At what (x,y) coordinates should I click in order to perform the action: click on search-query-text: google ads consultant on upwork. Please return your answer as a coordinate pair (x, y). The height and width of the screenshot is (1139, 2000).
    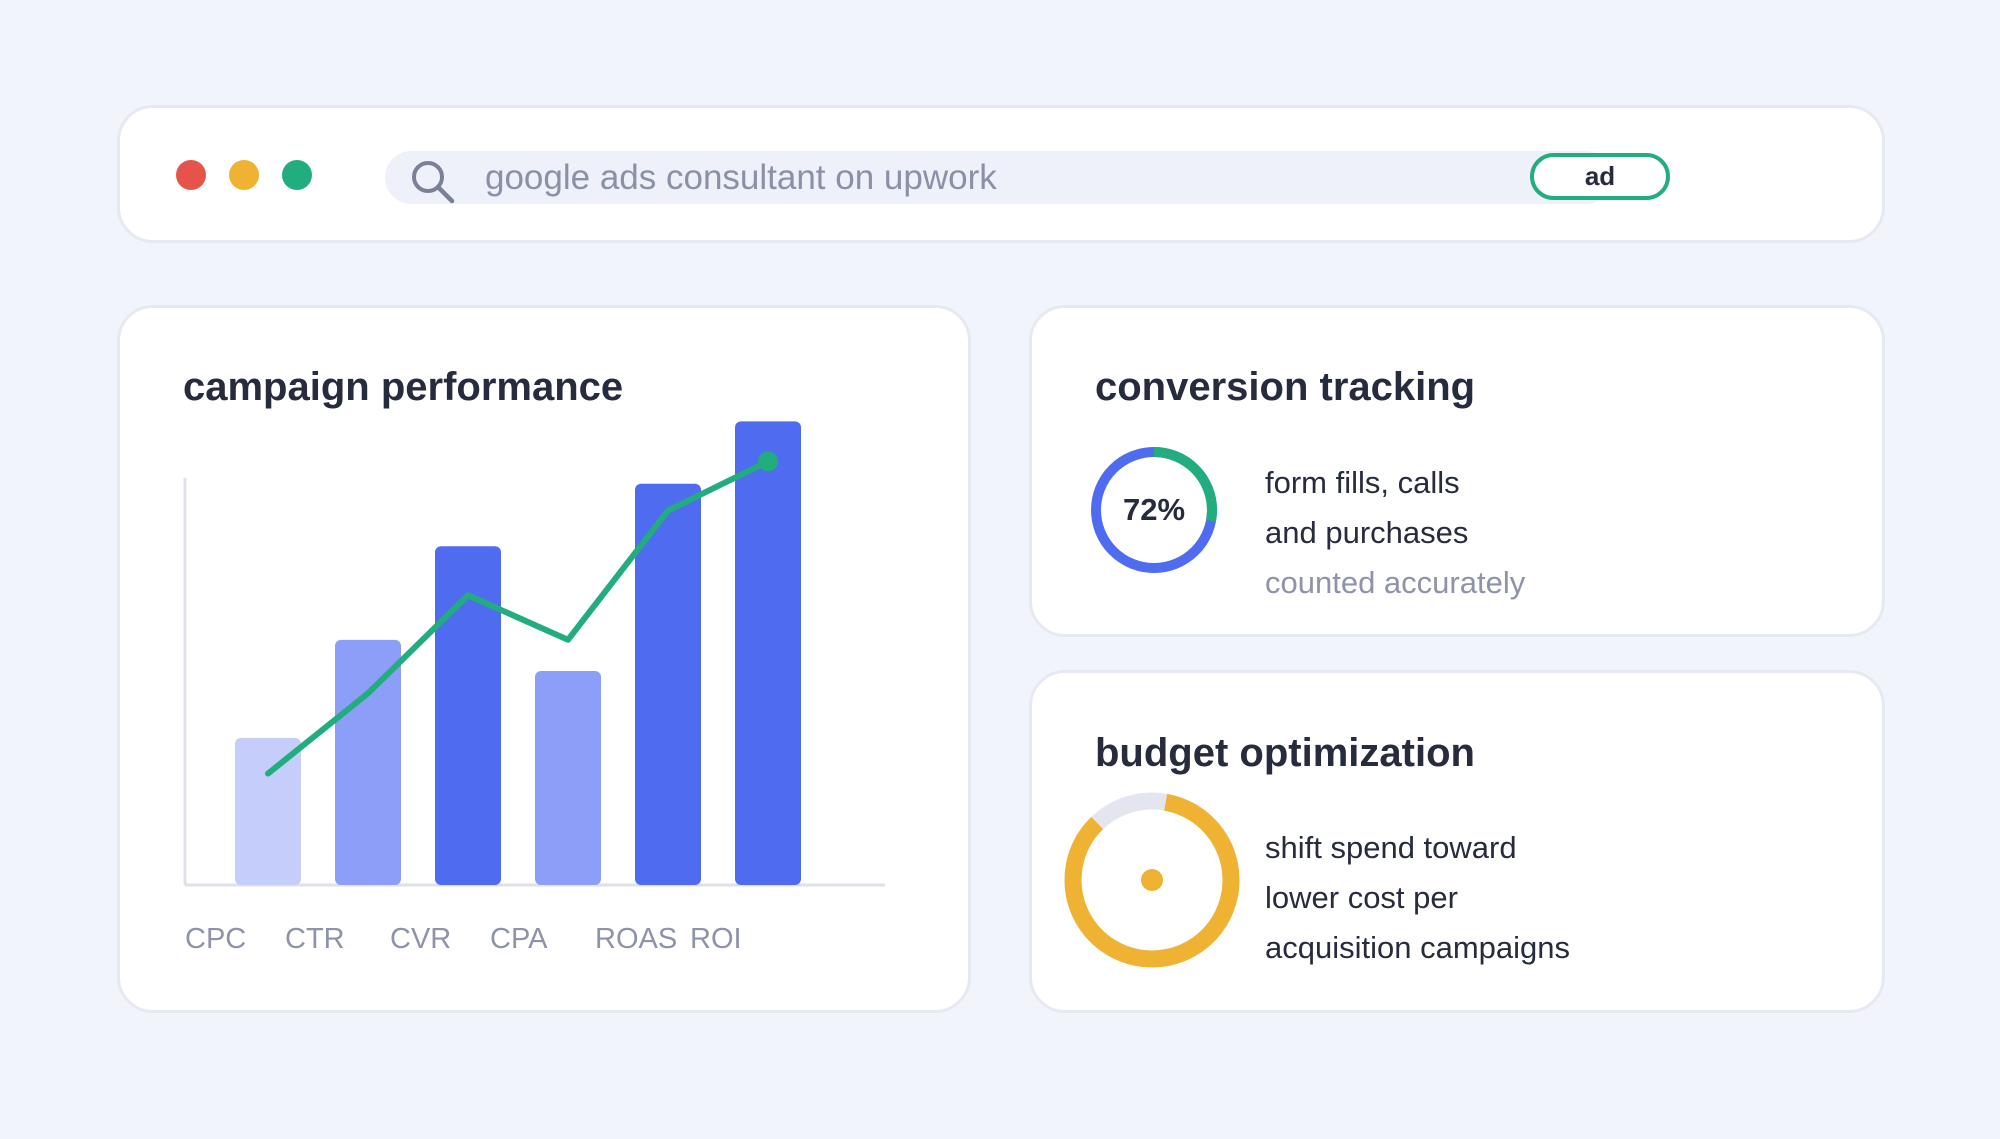
    Looking at the image, I should click on (741, 177).